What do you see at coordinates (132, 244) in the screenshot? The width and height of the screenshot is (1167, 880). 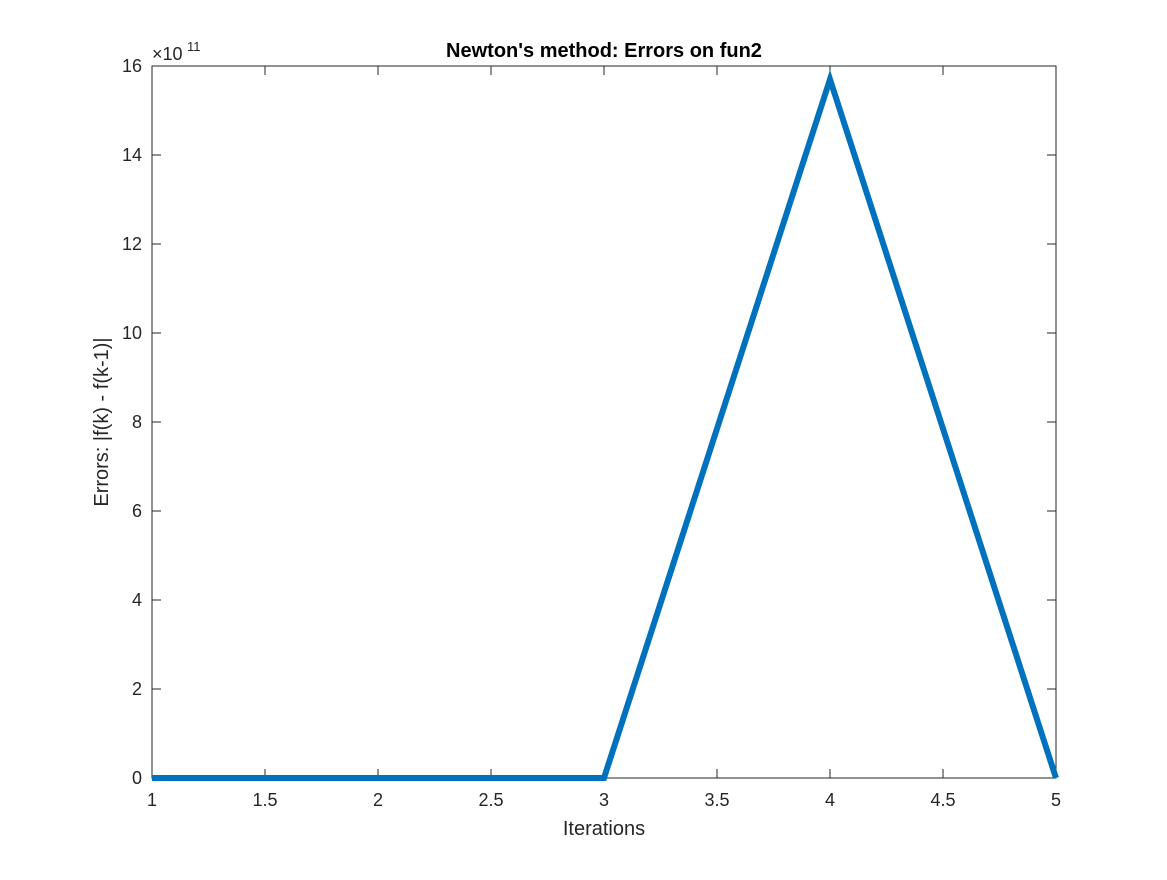 I see `y-tick-label: 12` at bounding box center [132, 244].